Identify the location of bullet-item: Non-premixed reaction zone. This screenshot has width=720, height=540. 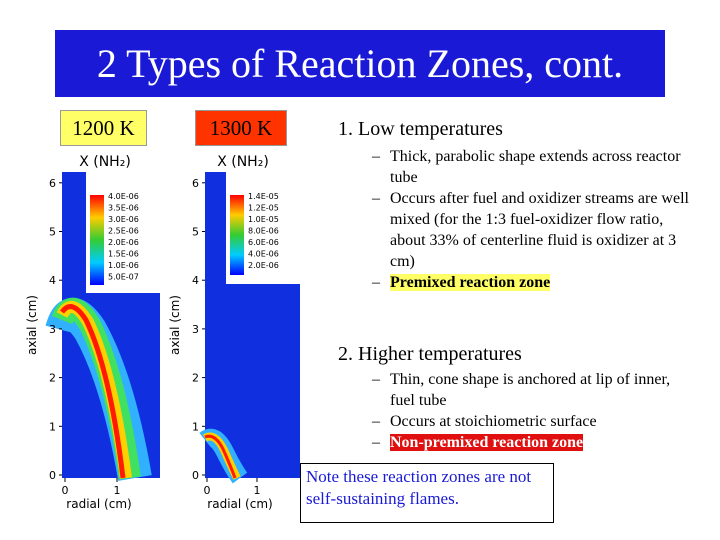
(531, 442).